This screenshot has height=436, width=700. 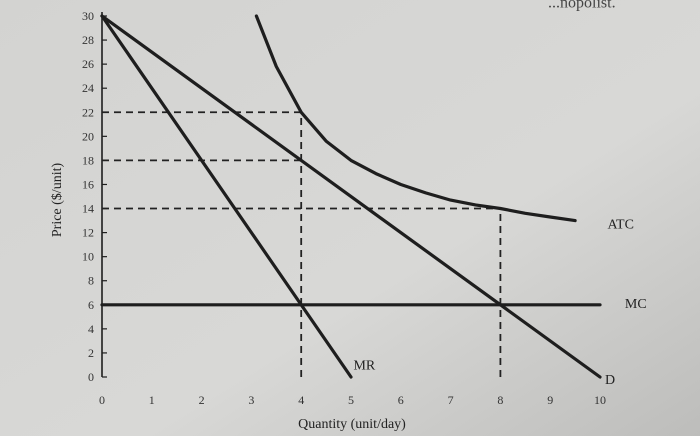 I want to click on y-tick-label: 12, so click(x=88, y=233).